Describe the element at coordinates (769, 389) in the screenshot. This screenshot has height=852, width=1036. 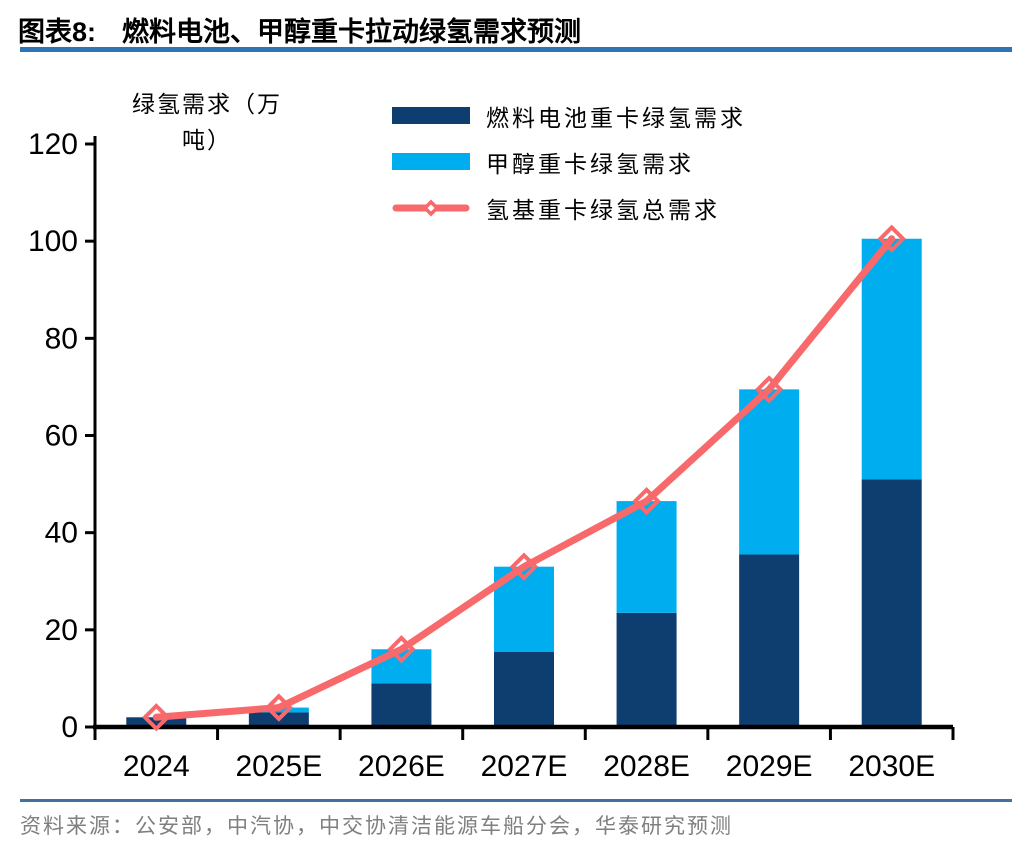
I see `line-marker-2029E` at that location.